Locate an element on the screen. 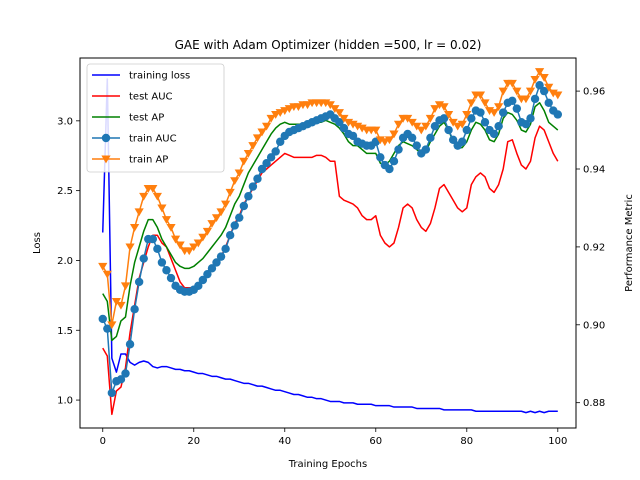 The image size is (640, 480). left-axis-label: Loss is located at coordinates (37, 243).